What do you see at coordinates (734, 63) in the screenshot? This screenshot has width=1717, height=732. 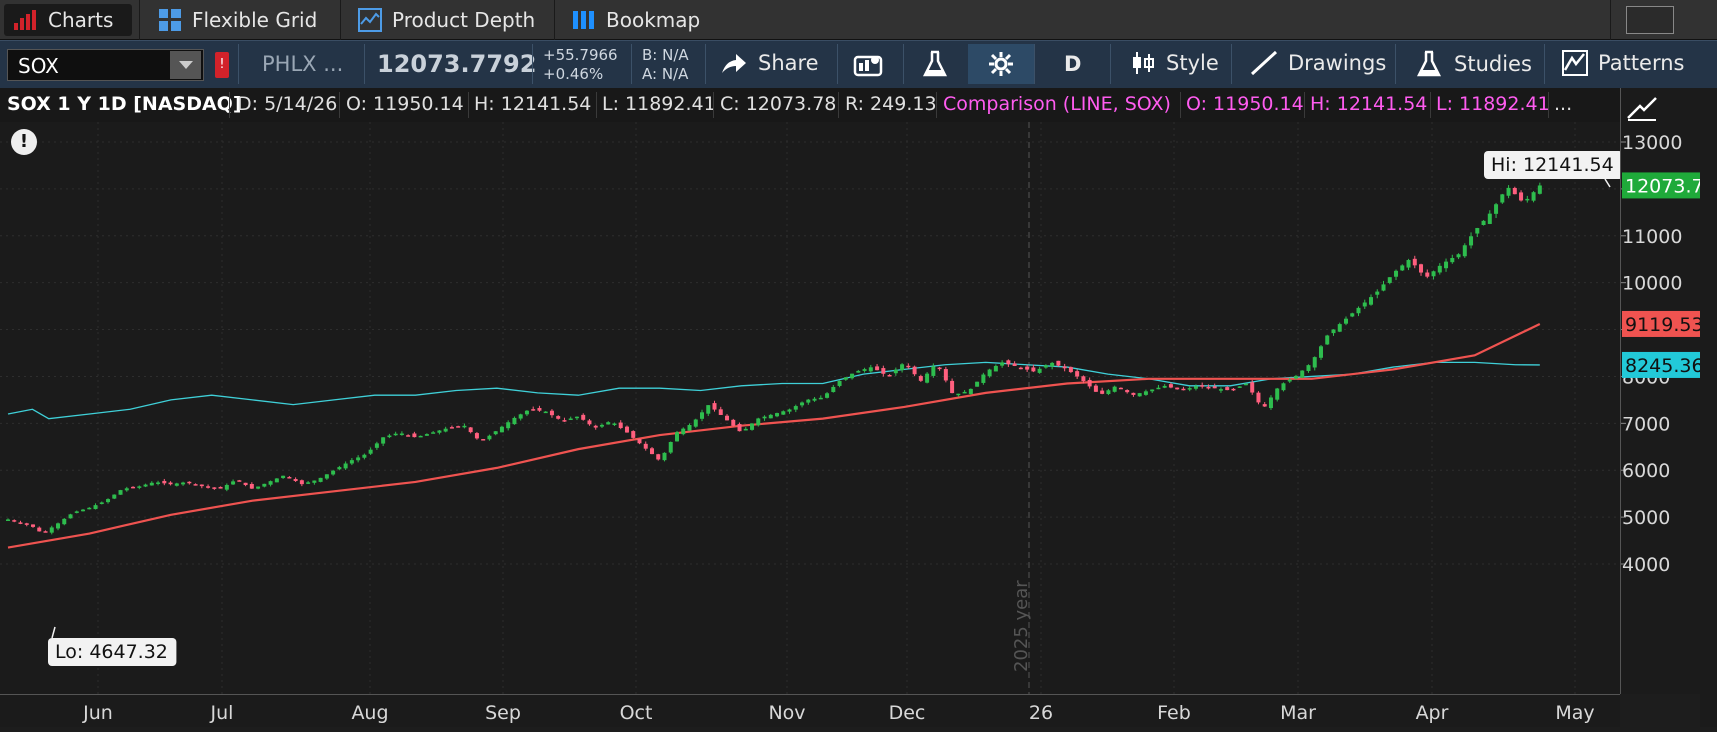 I see `share-icon` at bounding box center [734, 63].